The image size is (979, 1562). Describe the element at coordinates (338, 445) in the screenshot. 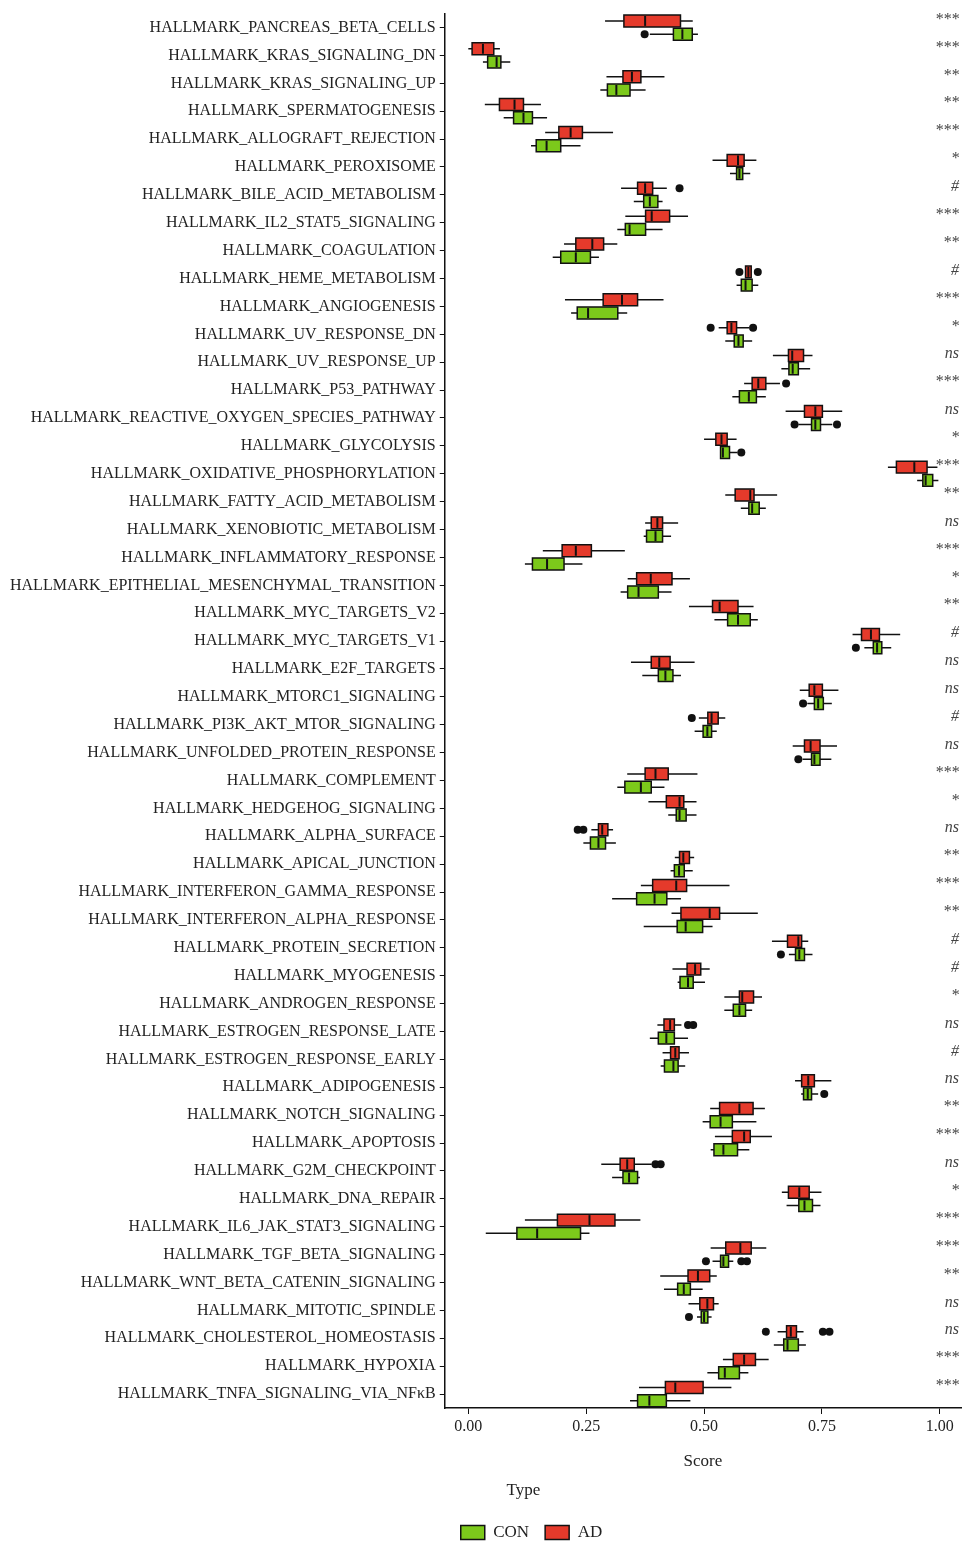

I see `y-tick-label: HALLMARK_GLYCOLYSIS` at that location.